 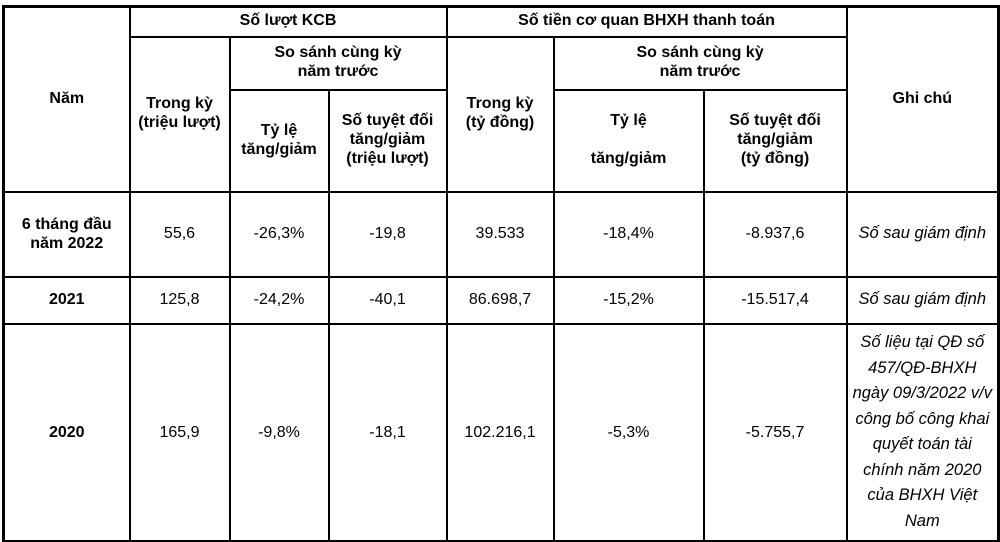 I want to click on cell-2022-tien-trong-ky: 39.533, so click(x=500, y=234).